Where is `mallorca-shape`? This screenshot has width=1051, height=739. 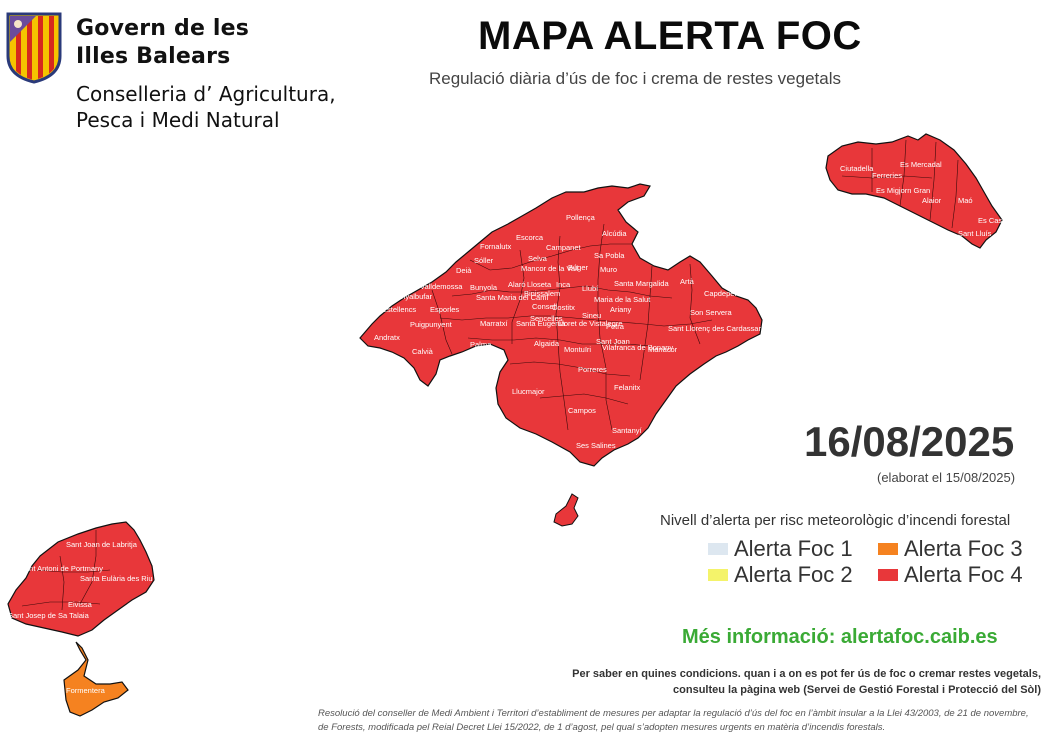 mallorca-shape is located at coordinates (561, 325).